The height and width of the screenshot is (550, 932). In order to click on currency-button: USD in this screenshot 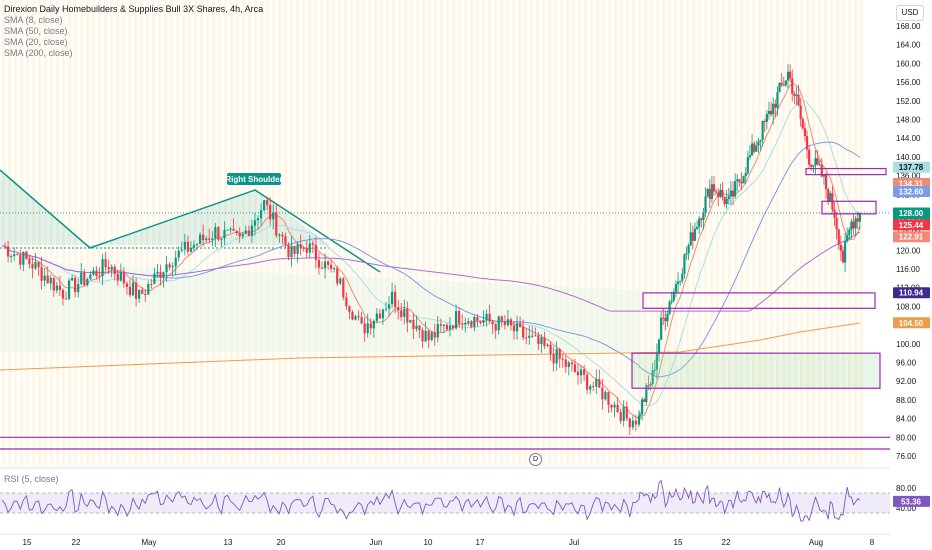, I will do `click(910, 13)`.